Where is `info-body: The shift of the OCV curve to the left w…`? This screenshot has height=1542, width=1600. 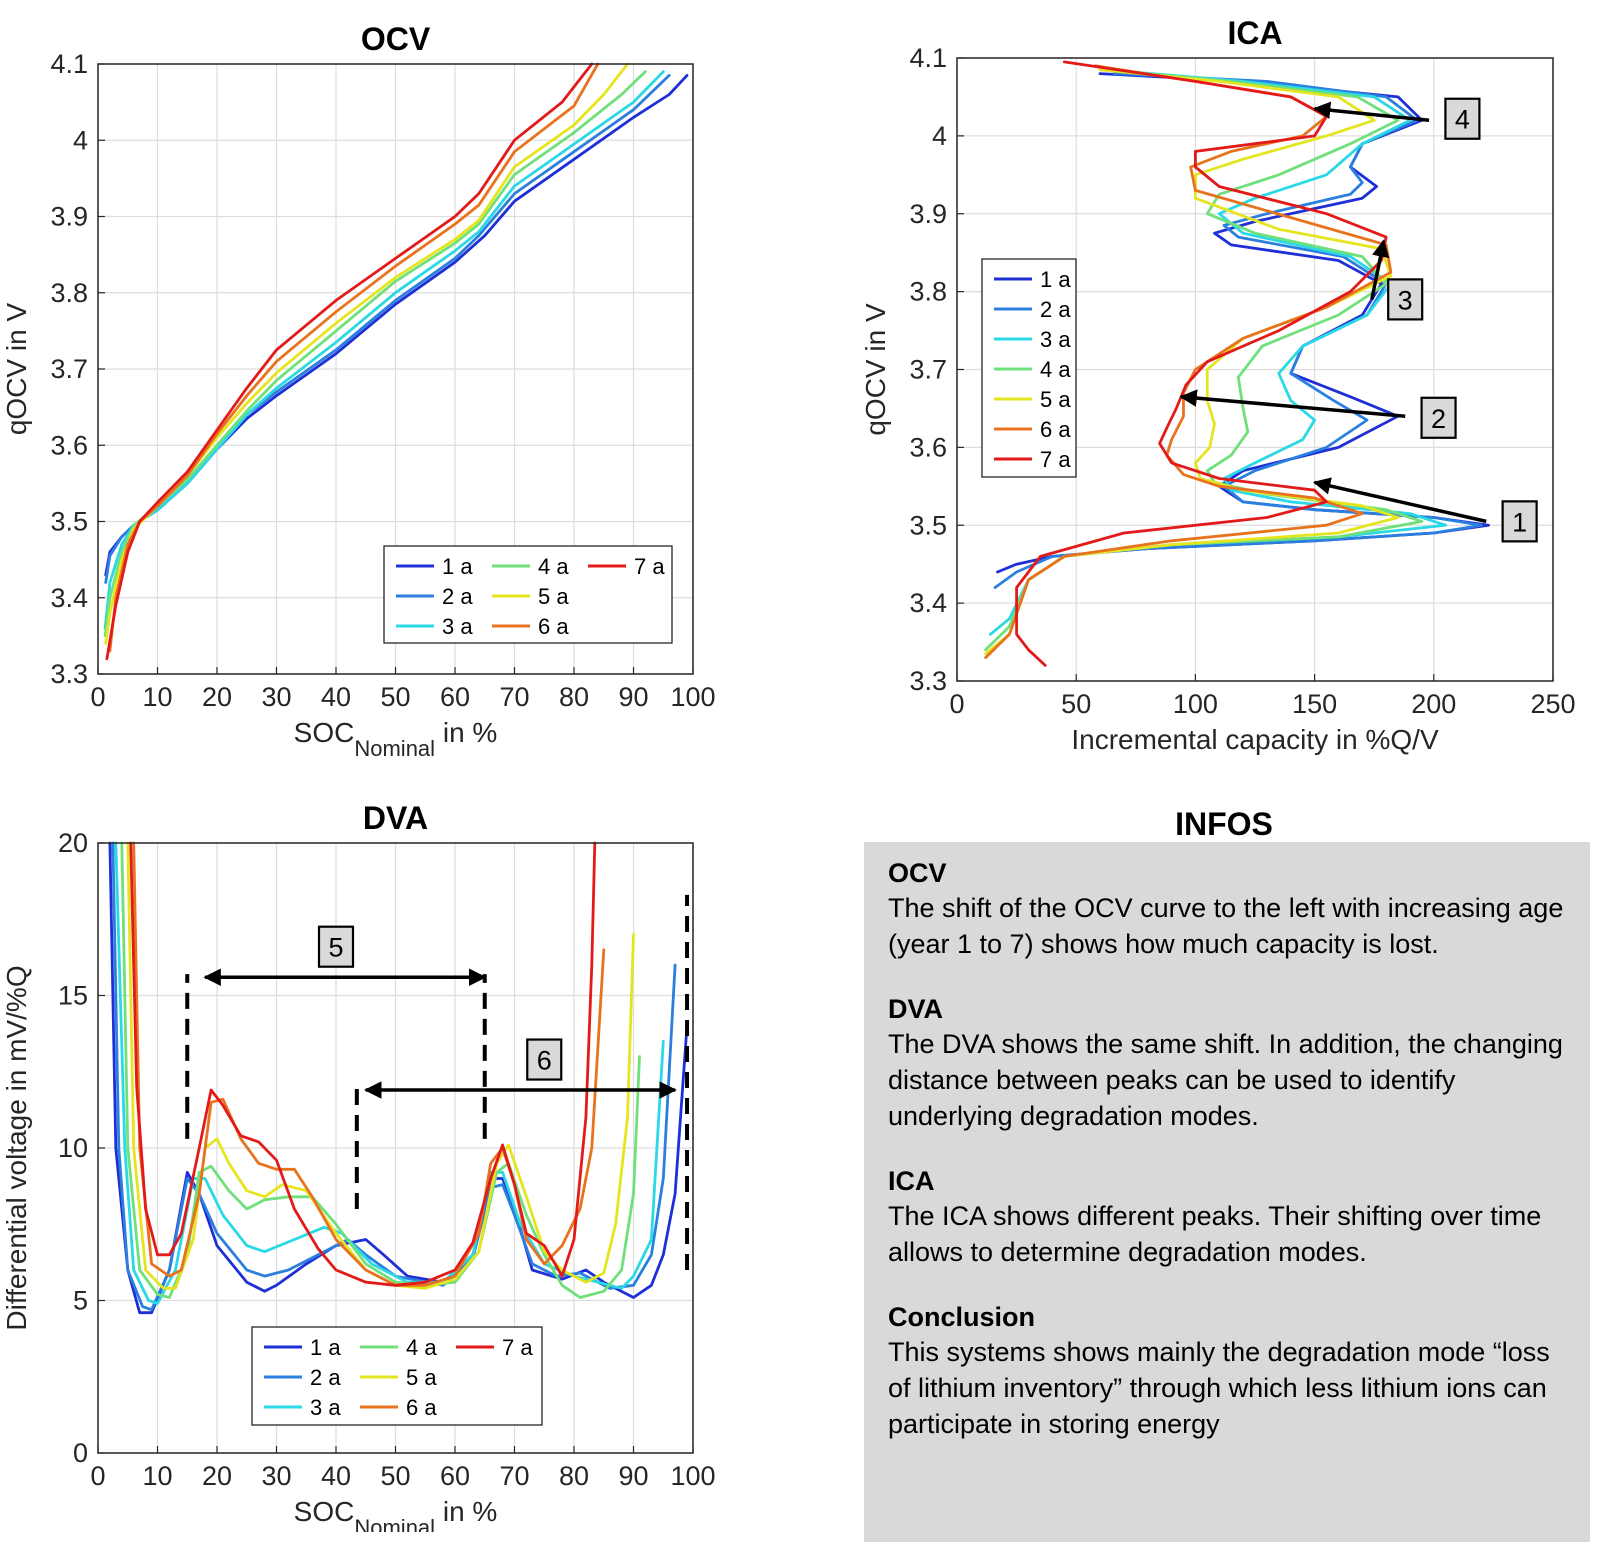 info-body: The shift of the OCV curve to the left w… is located at coordinates (1226, 926).